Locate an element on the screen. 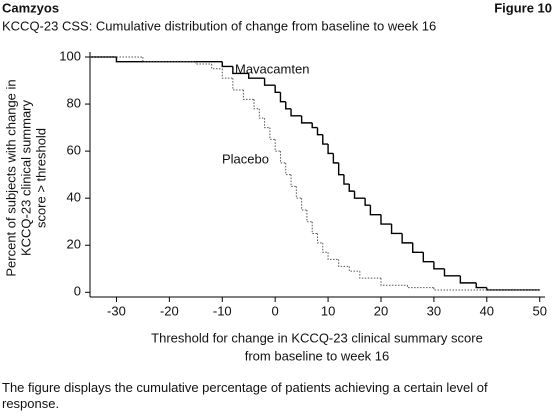 The height and width of the screenshot is (418, 556). y-tick-label: 40 is located at coordinates (74, 197).